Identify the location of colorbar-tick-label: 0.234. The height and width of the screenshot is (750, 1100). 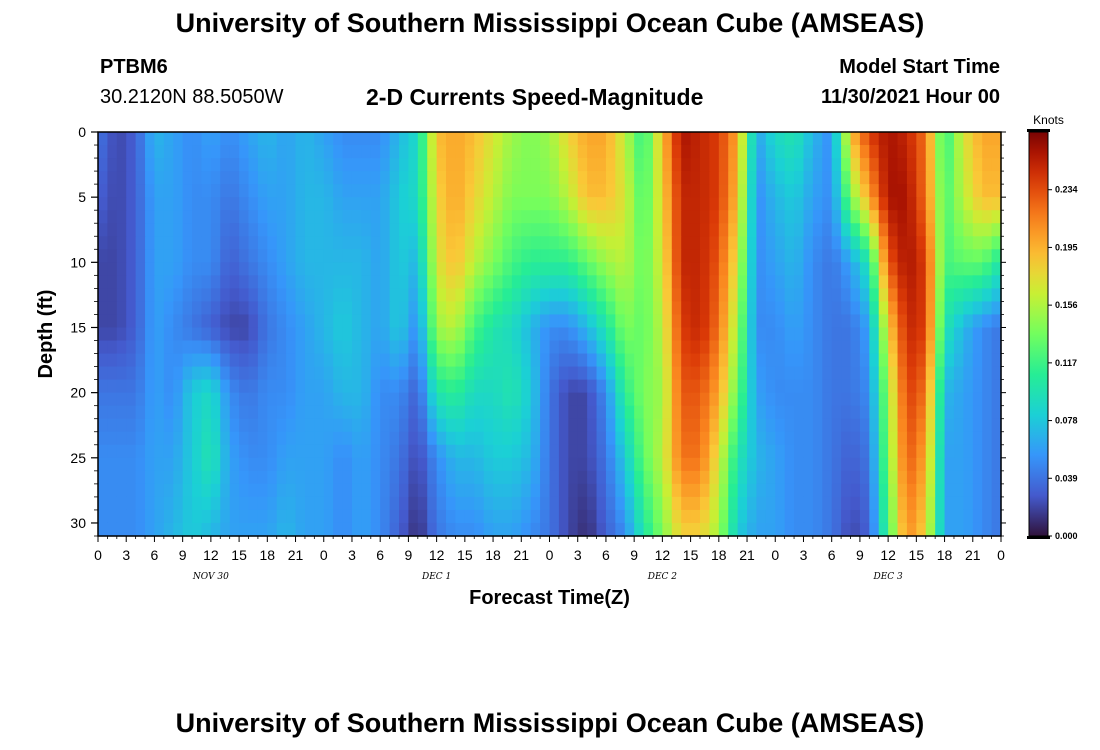
(1066, 190).